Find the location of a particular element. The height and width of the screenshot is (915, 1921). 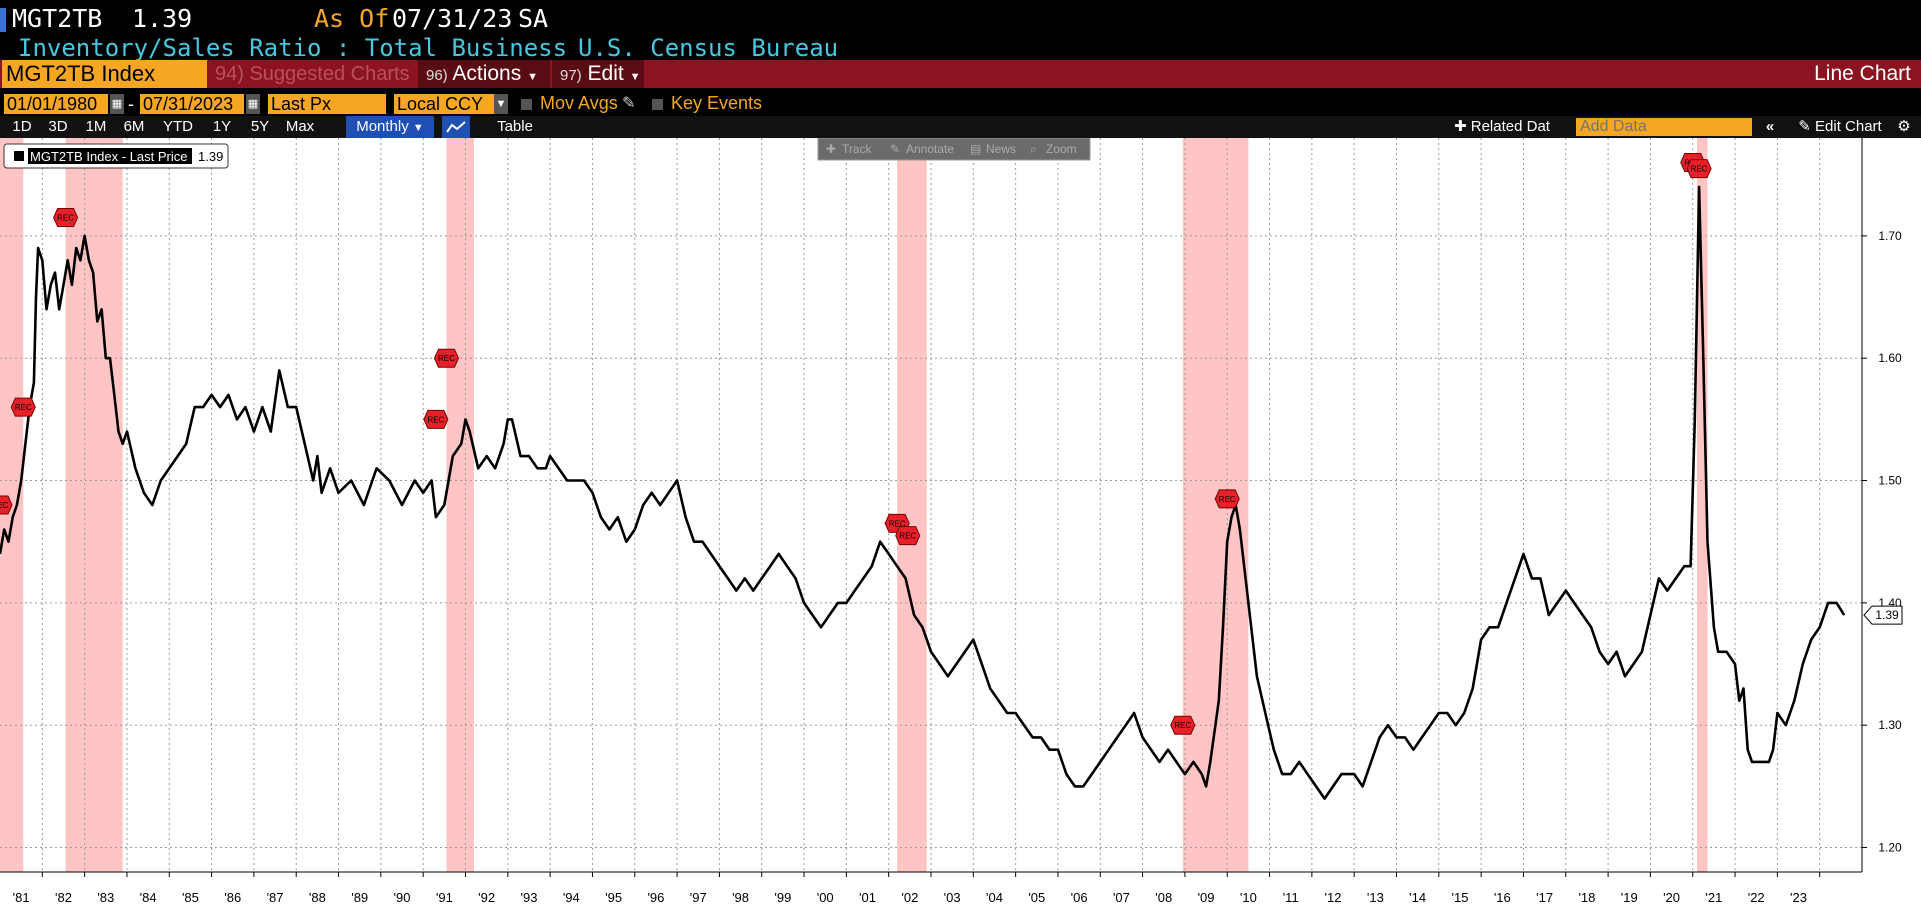

y-tick-label: 1.30 is located at coordinates (1890, 725).